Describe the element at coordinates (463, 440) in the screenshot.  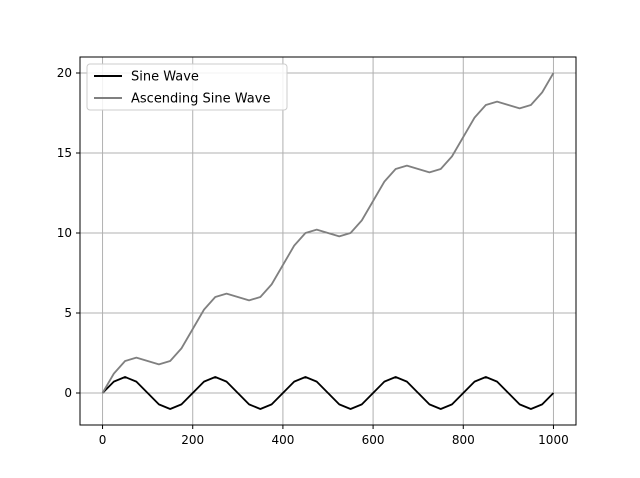
I see `x-tick-label: 800` at that location.